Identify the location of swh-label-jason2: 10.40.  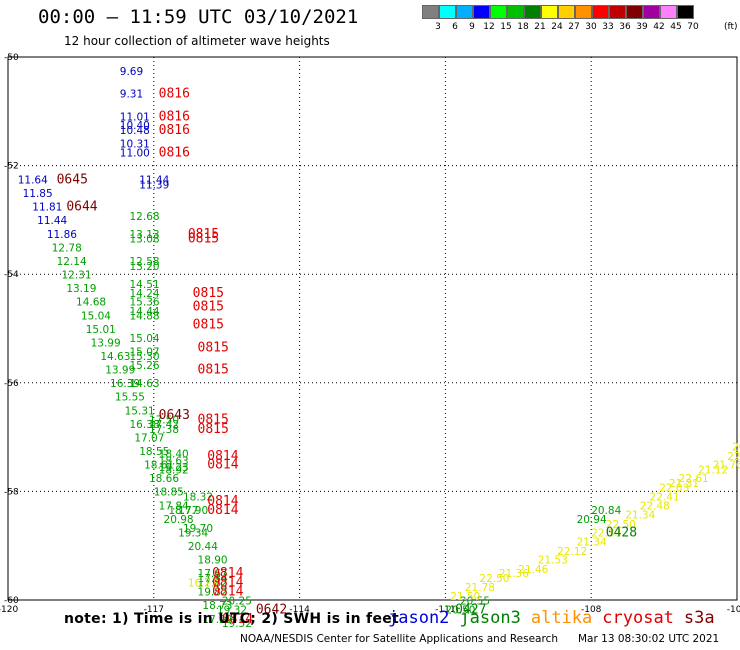
(135, 126).